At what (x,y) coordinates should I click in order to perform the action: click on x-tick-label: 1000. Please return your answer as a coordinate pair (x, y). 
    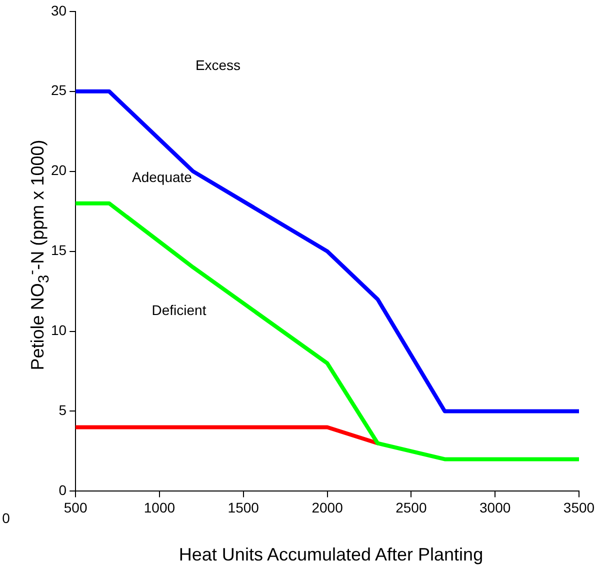
    Looking at the image, I should click on (160, 507).